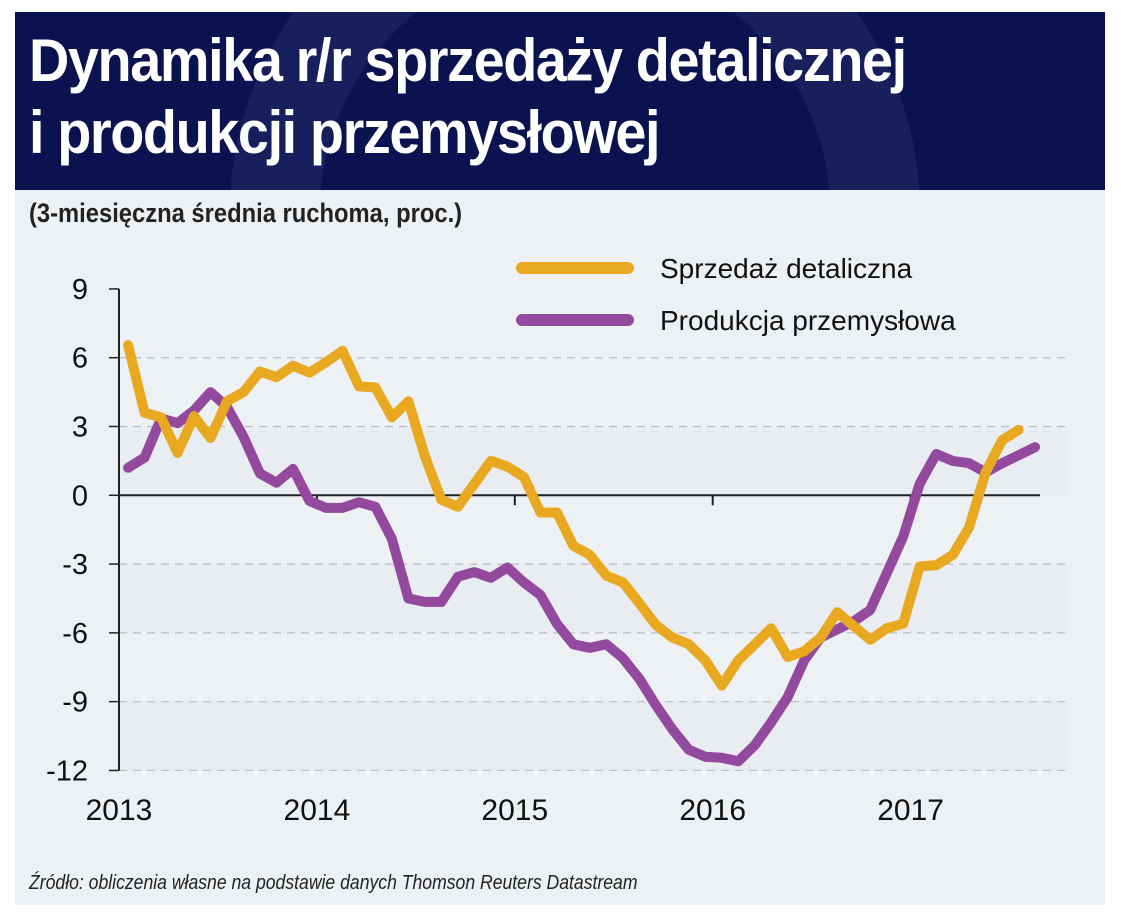 This screenshot has height=916, width=1121. Describe the element at coordinates (712, 810) in the screenshot. I see `x-tick-label: 2016` at that location.